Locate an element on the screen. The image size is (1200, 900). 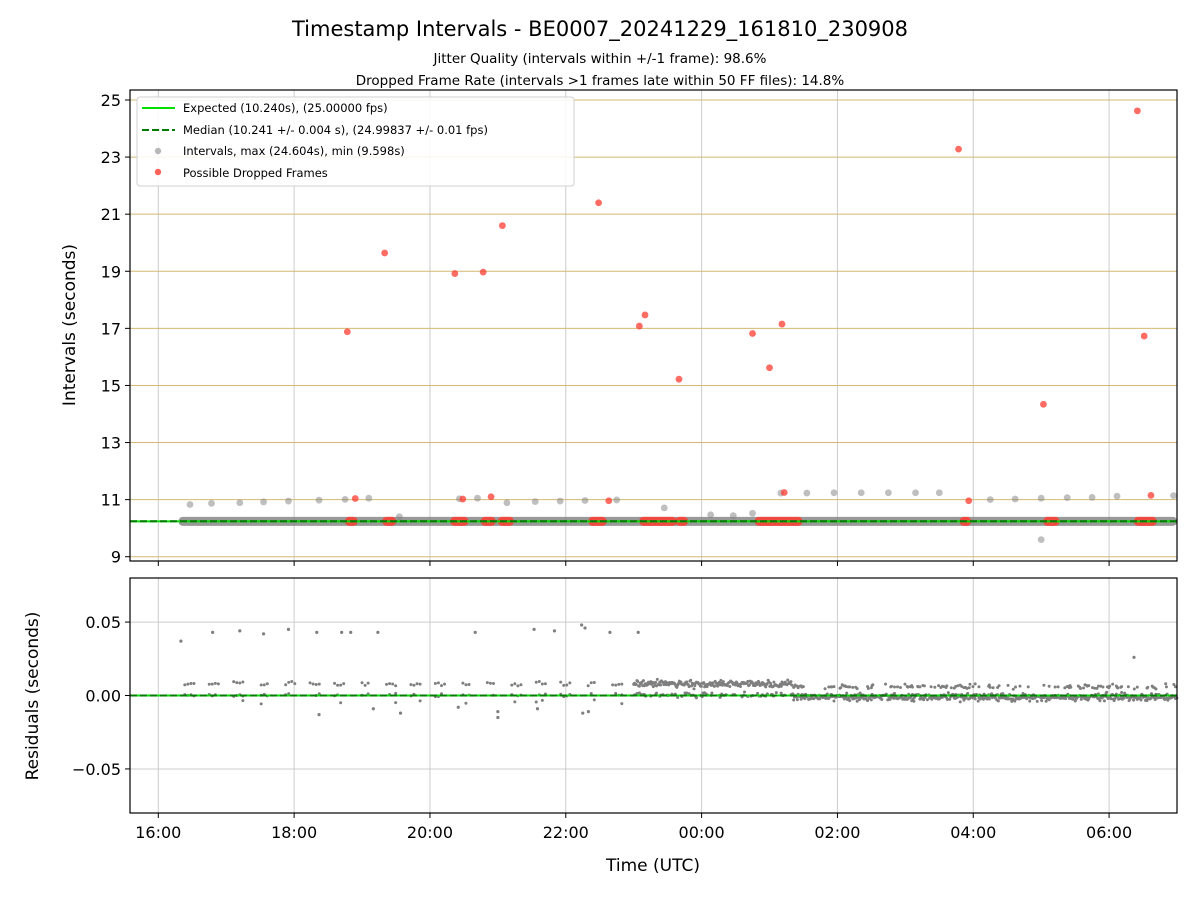
intervals-y-tick-label: 23 is located at coordinates (111, 157).